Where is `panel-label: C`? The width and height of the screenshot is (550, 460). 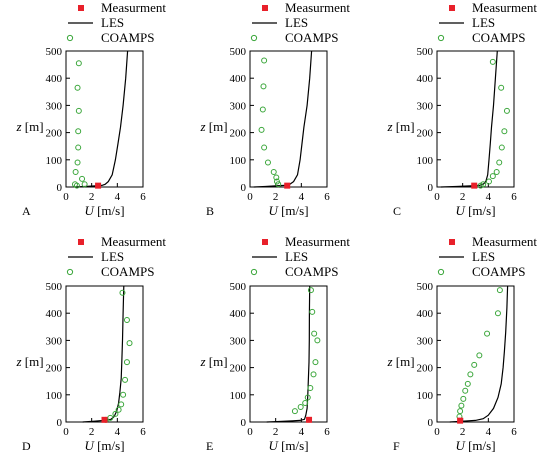
panel-label: C is located at coordinates (397, 211).